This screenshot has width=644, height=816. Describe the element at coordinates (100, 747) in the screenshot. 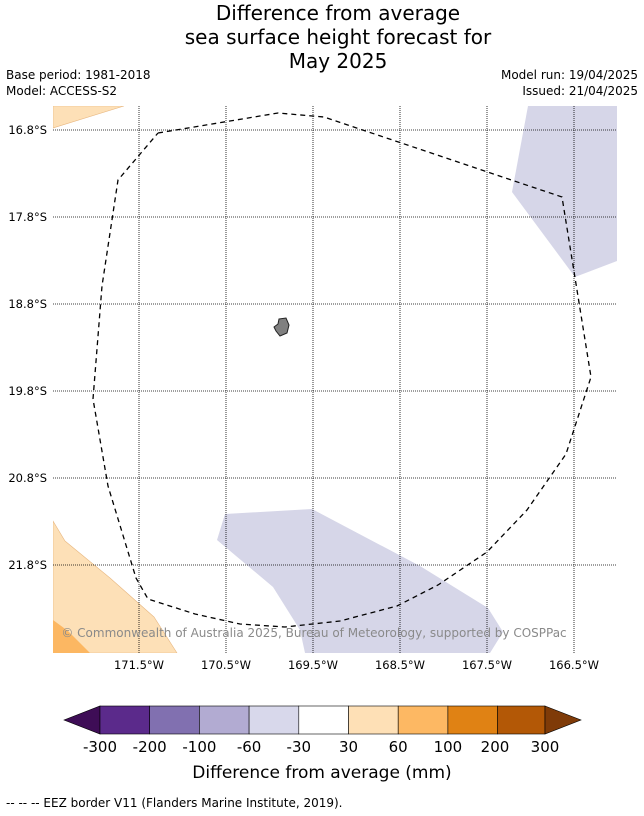

I see `colorbar-tick: -300` at that location.